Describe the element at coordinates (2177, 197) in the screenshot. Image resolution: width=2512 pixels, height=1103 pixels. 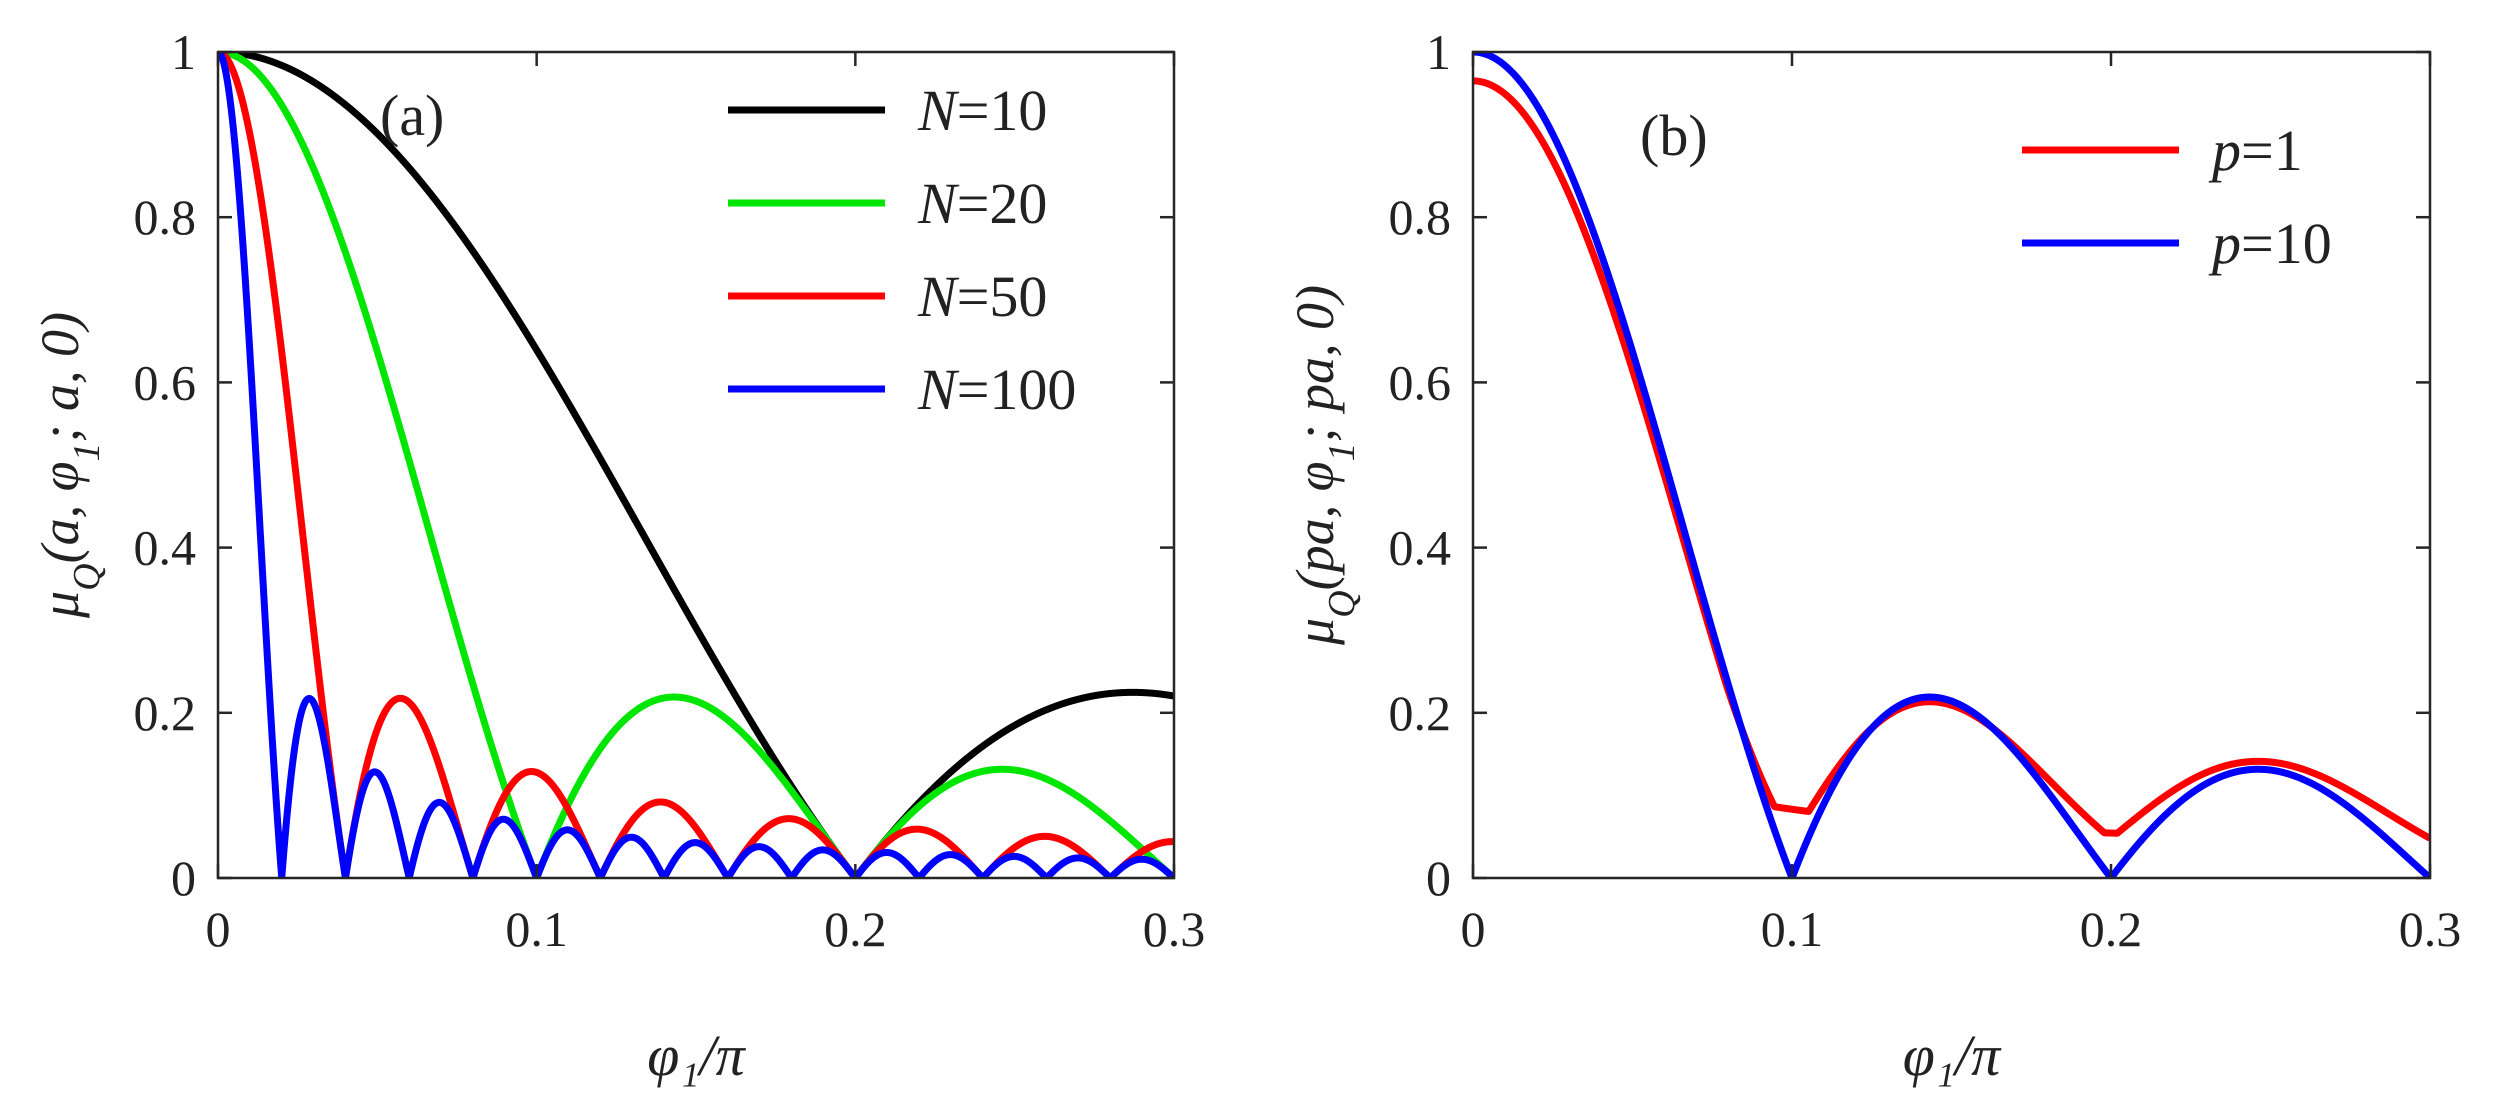
I see `legend: p=1p=10` at that location.